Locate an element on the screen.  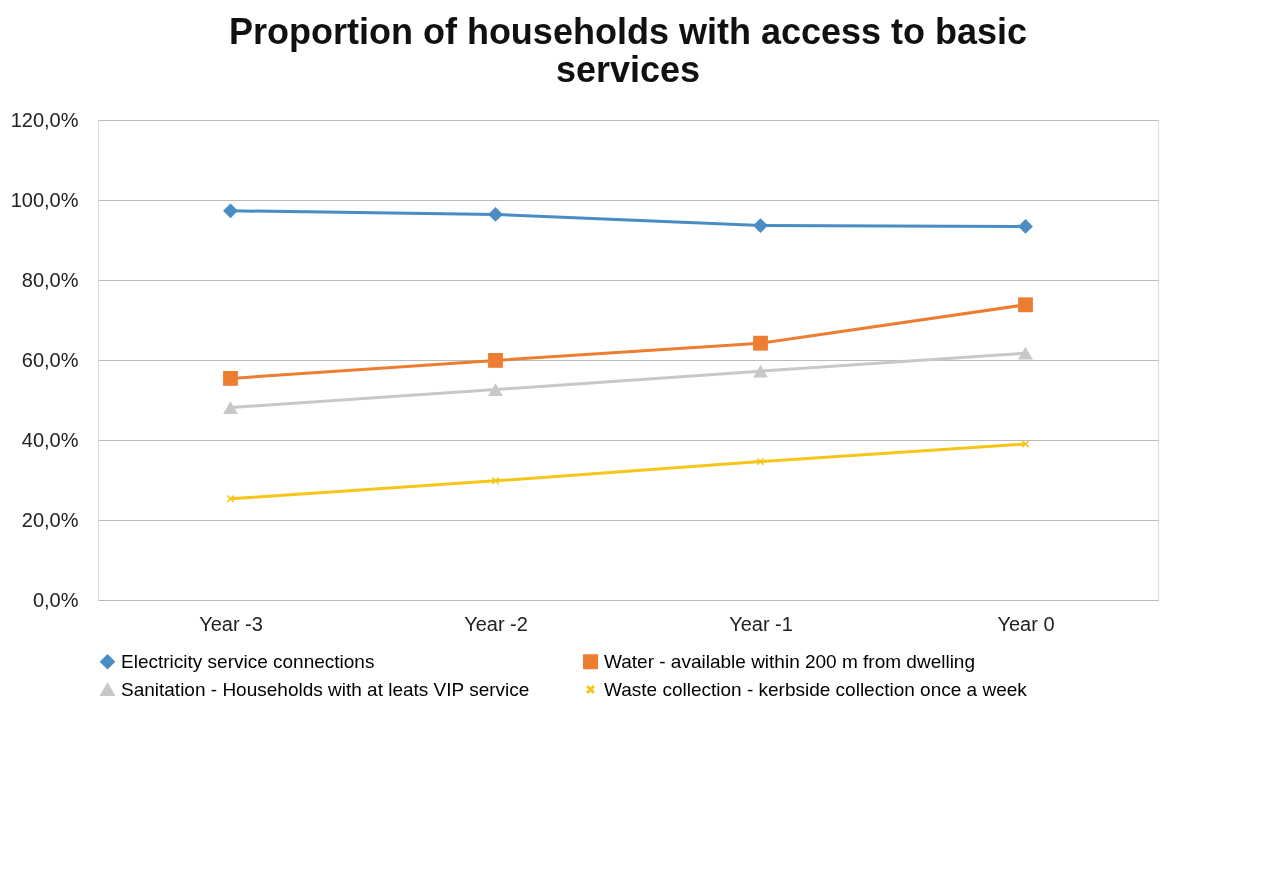
legend-label: Electricity service connections is located at coordinates (248, 661).